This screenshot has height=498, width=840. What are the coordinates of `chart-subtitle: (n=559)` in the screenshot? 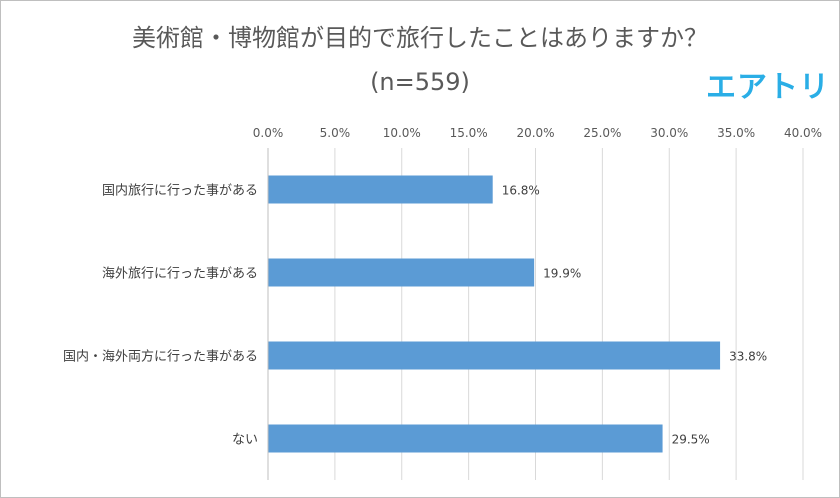 It's located at (420, 82).